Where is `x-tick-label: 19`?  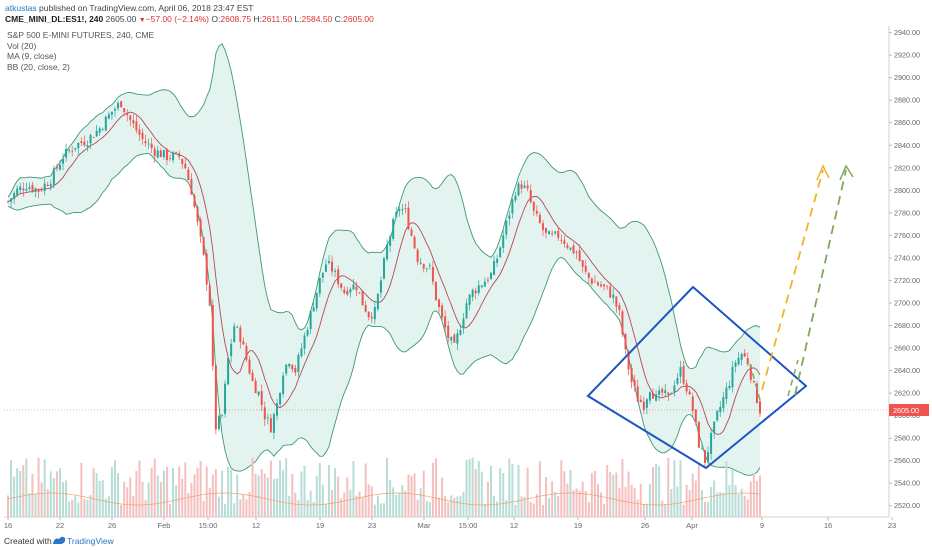 x-tick-label: 19 is located at coordinates (320, 525).